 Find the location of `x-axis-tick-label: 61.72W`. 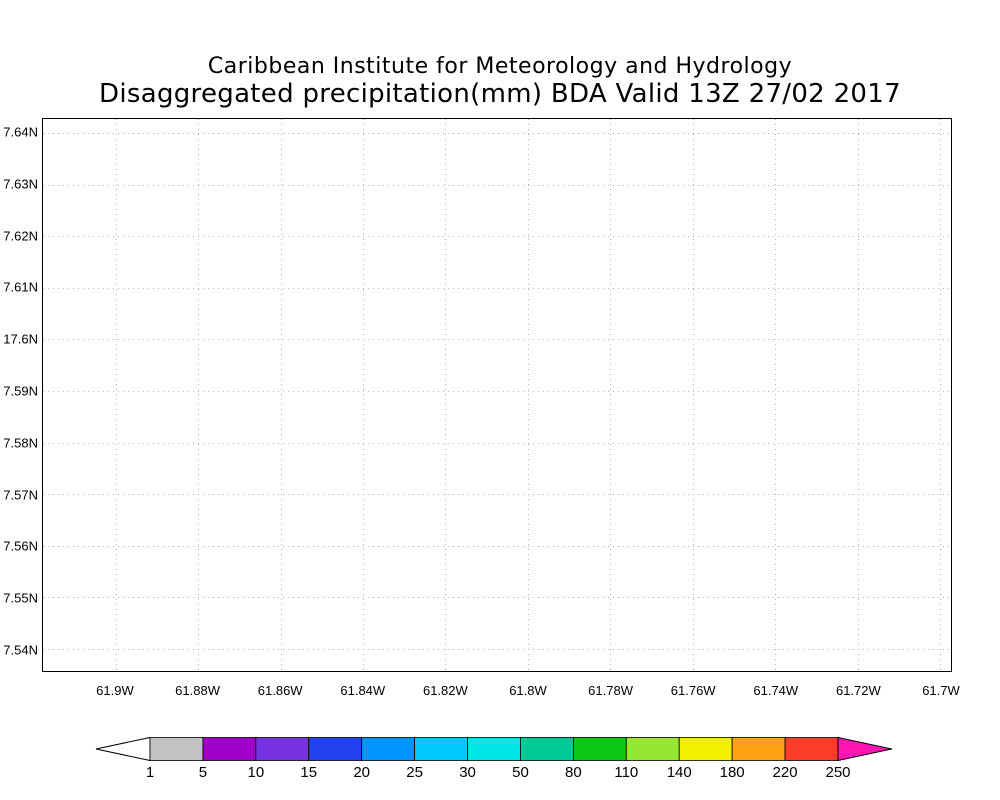

x-axis-tick-label: 61.72W is located at coordinates (858, 690).